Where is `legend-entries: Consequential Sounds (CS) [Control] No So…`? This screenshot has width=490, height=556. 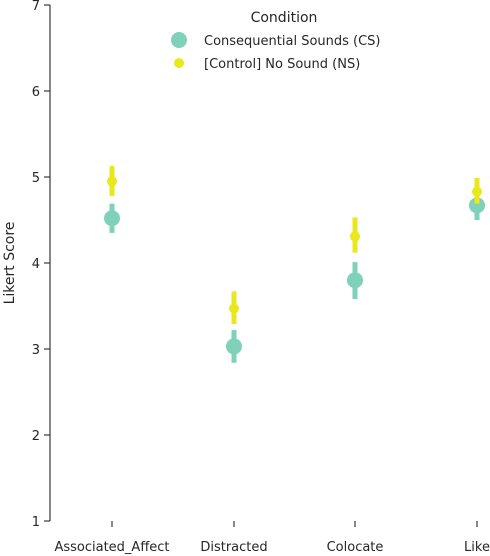 legend-entries: Consequential Sounds (CS) [Control] No So… is located at coordinates (276, 52).